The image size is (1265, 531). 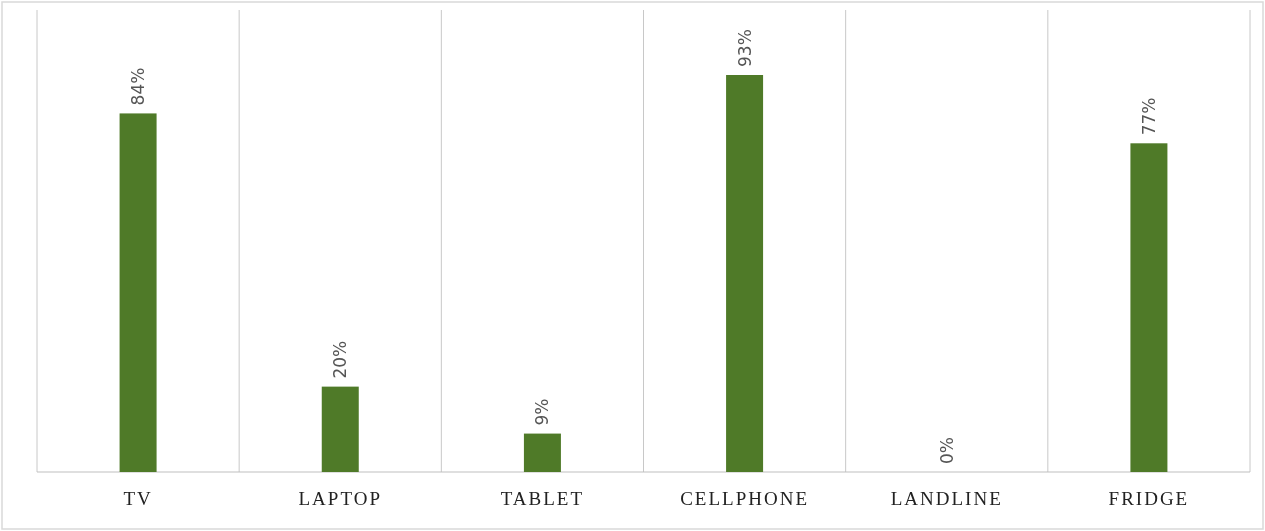 I want to click on x-tick-label: LANDLINE, so click(x=946, y=498).